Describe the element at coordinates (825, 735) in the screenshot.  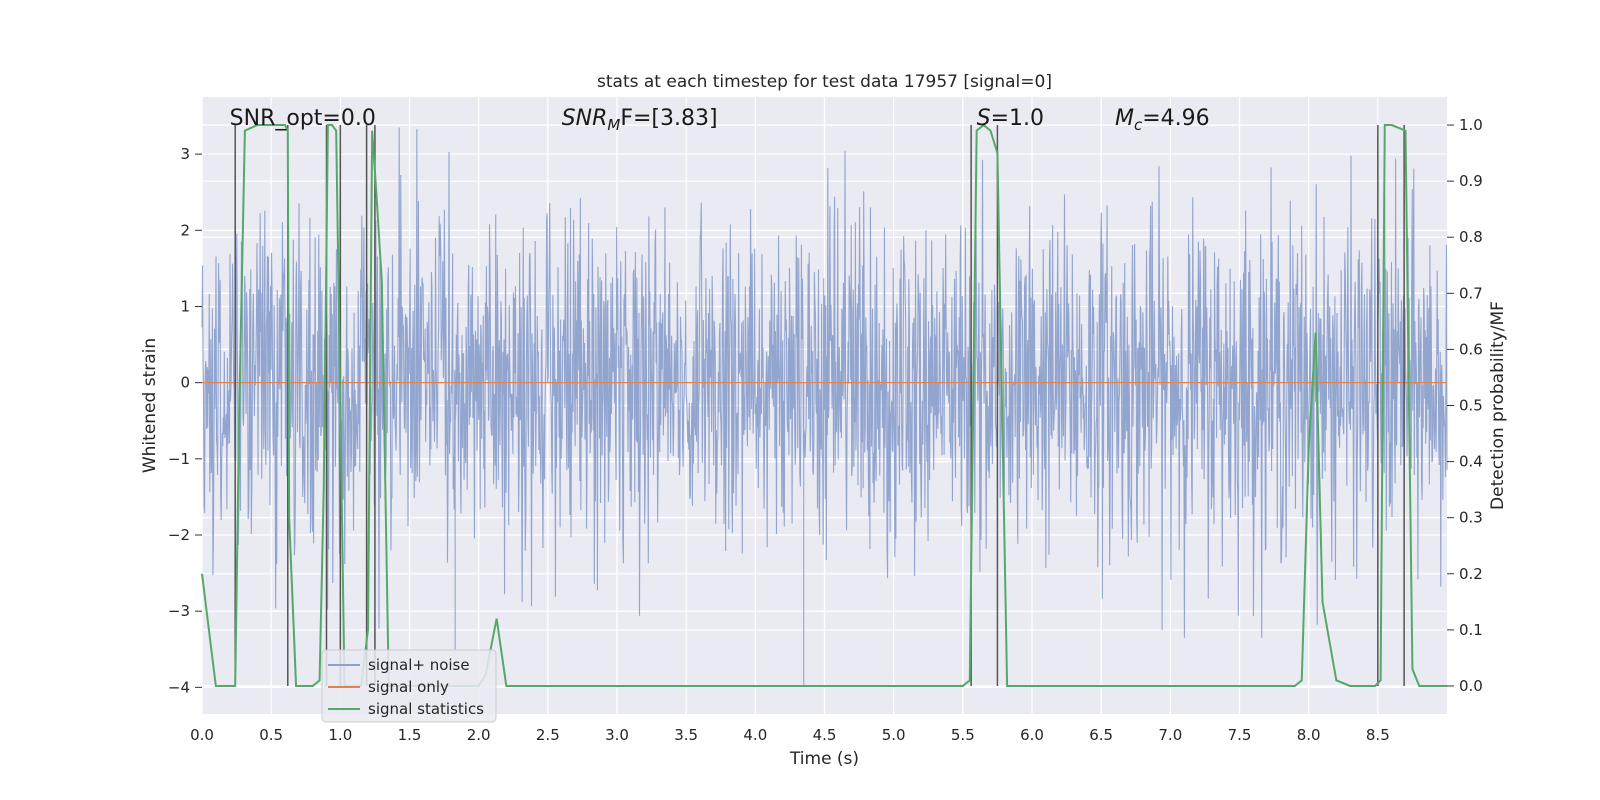
I see `x-tick-label: 4.5` at that location.